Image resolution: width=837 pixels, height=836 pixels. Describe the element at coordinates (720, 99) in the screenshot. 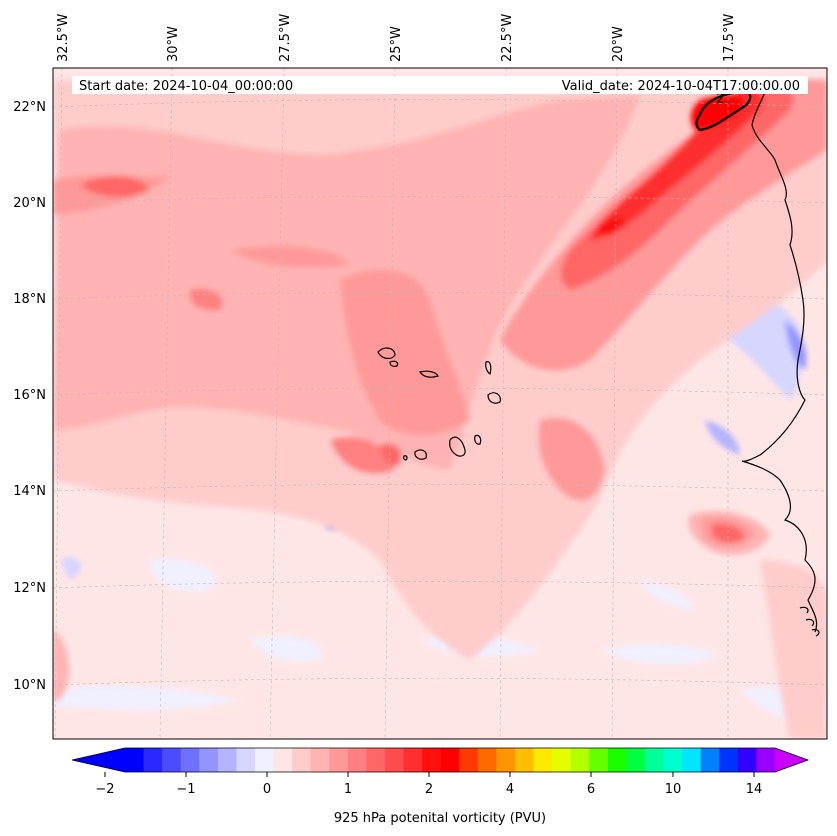

I see `contour-label: 2` at that location.